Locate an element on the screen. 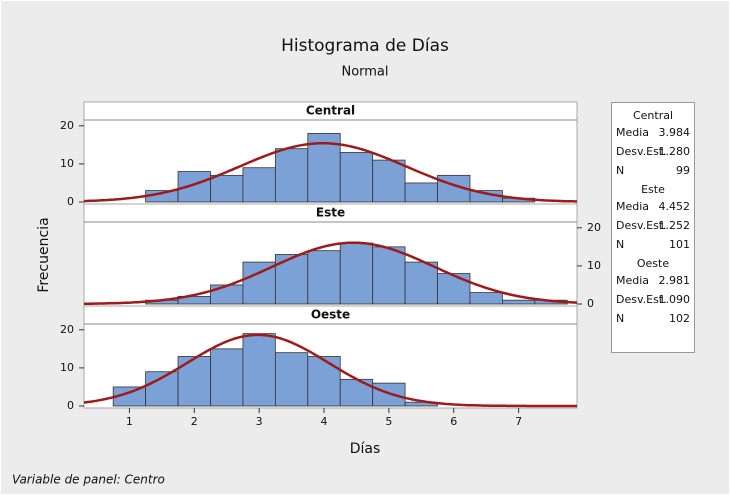 The height and width of the screenshot is (495, 730). legend-heading: Oeste is located at coordinates (653, 263).